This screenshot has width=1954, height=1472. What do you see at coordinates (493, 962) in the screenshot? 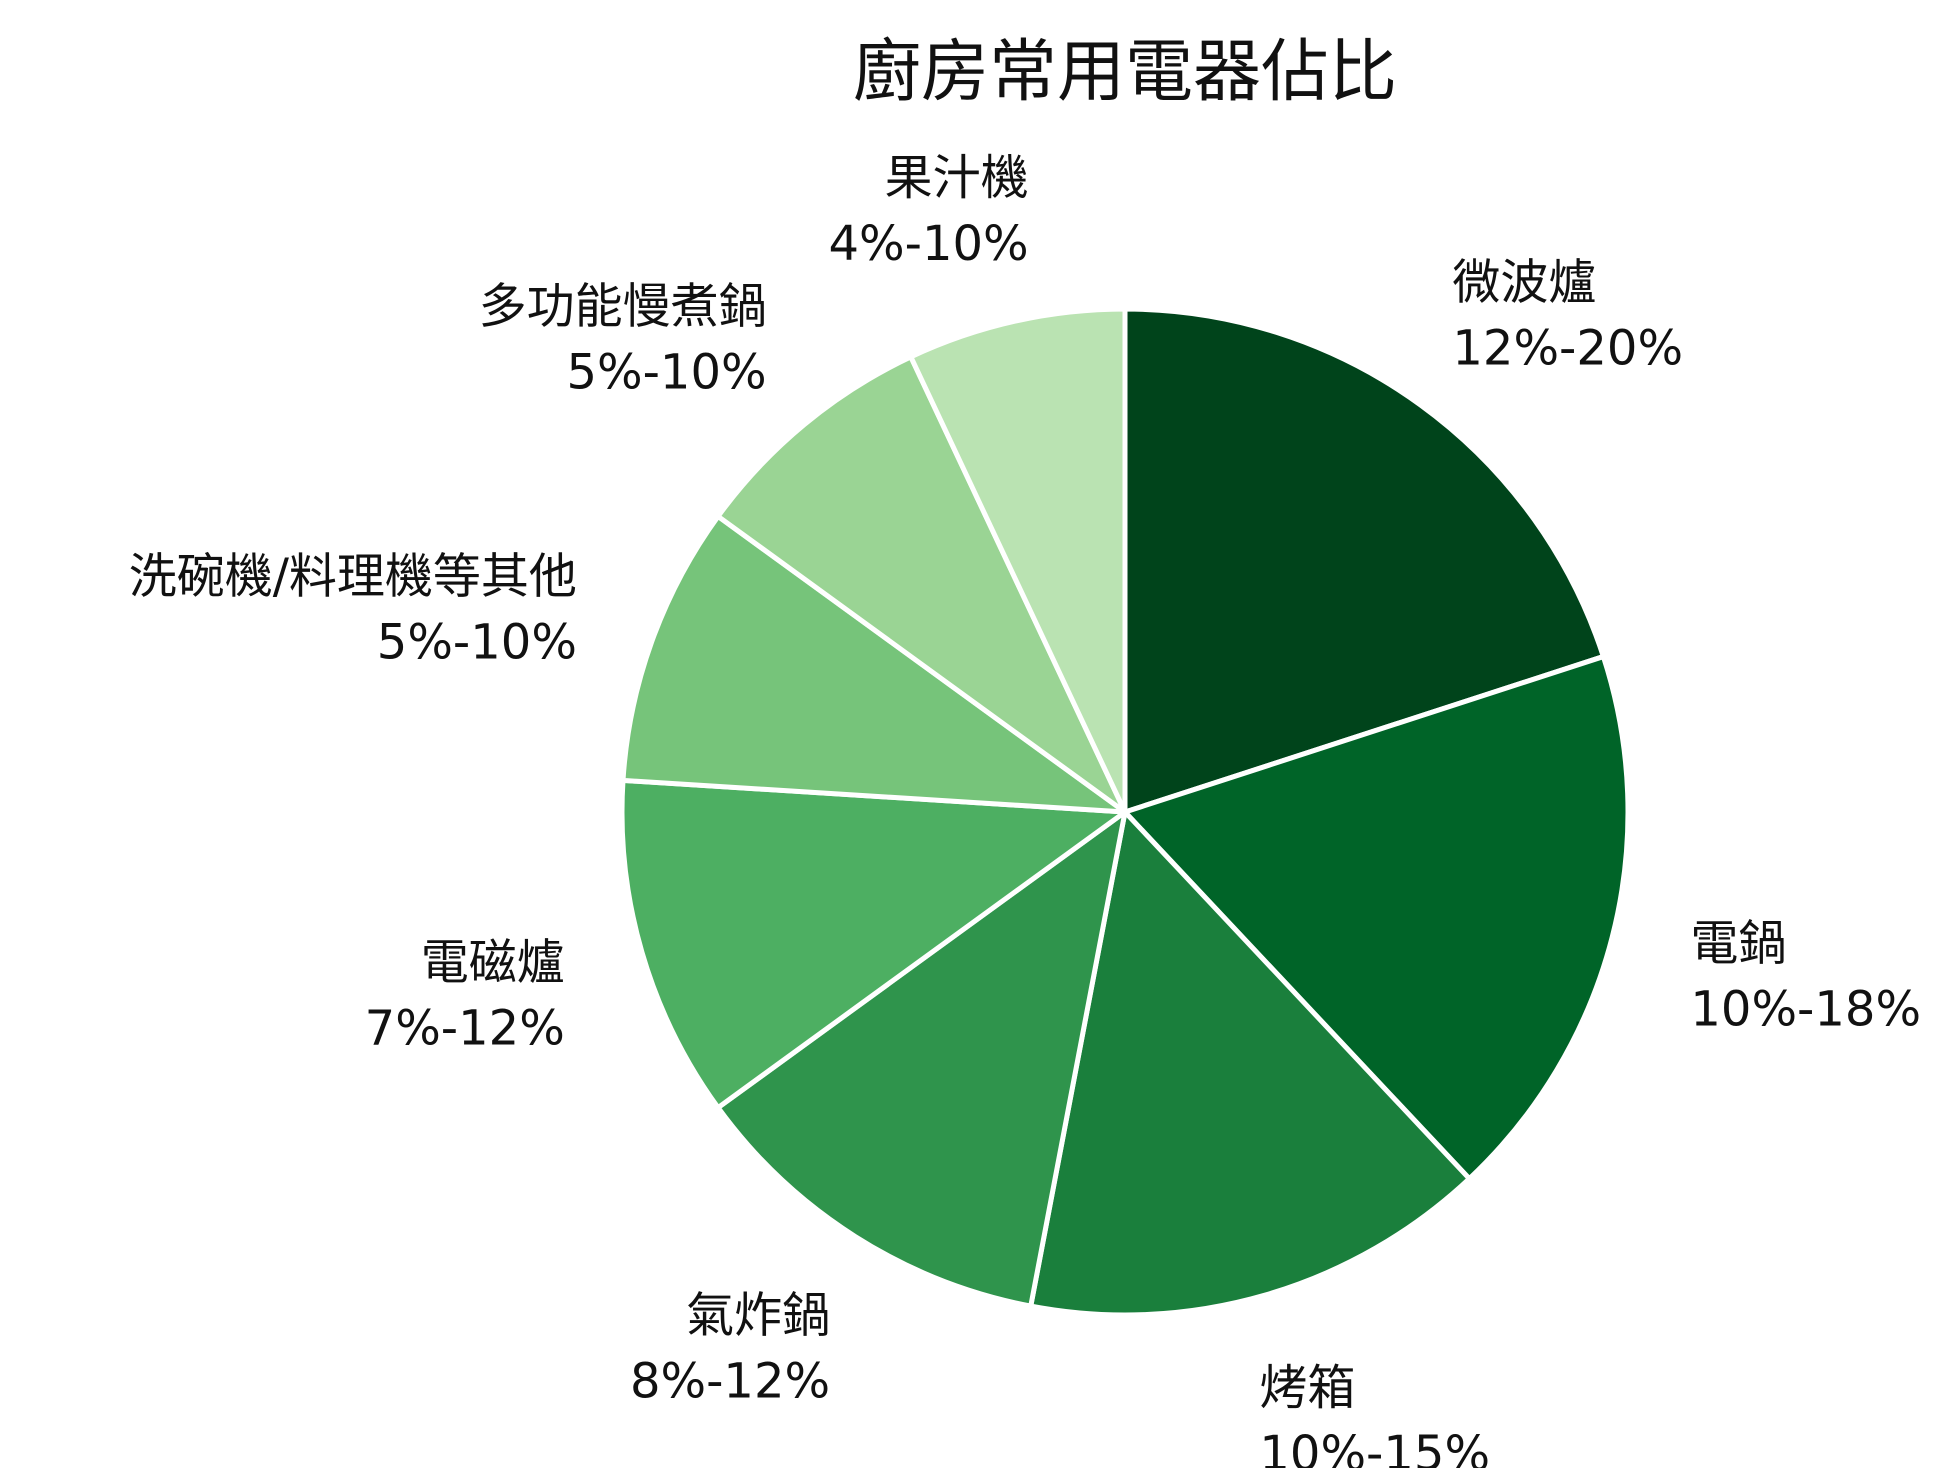
I see `slice-label-name-5: 電磁爐` at bounding box center [493, 962].